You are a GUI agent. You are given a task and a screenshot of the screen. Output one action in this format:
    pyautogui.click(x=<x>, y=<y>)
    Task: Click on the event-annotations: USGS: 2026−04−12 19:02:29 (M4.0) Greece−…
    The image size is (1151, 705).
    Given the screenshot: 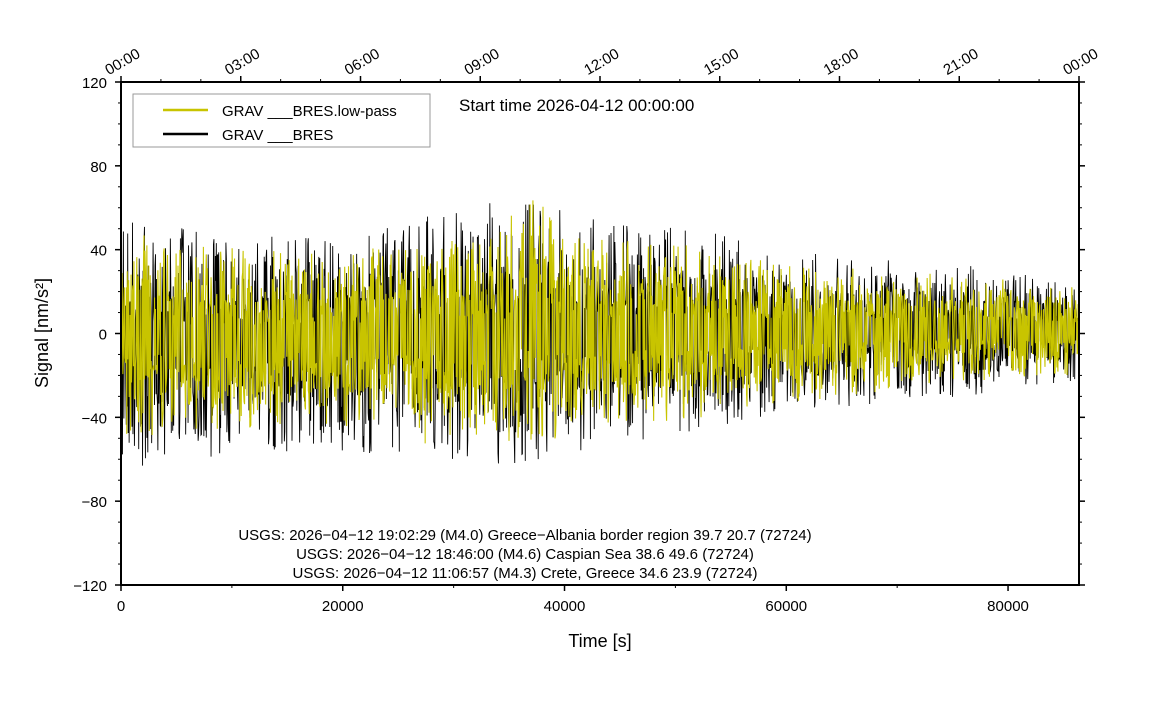 What is the action you would take?
    pyautogui.click(x=524, y=554)
    